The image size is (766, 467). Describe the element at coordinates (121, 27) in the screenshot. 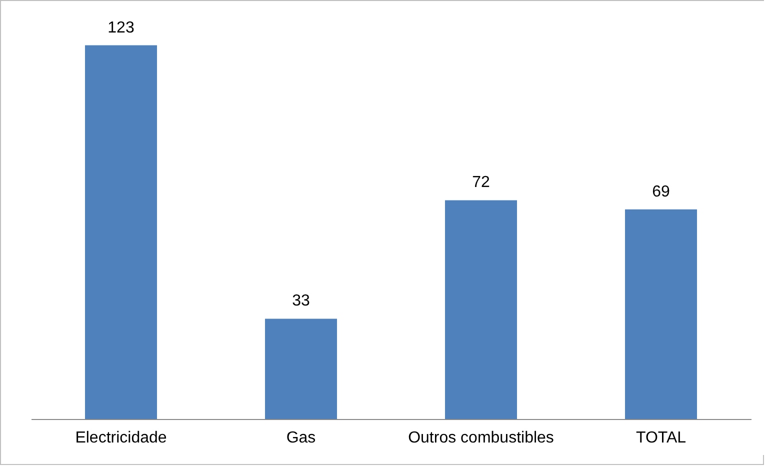

I see `data-label: 123` at that location.